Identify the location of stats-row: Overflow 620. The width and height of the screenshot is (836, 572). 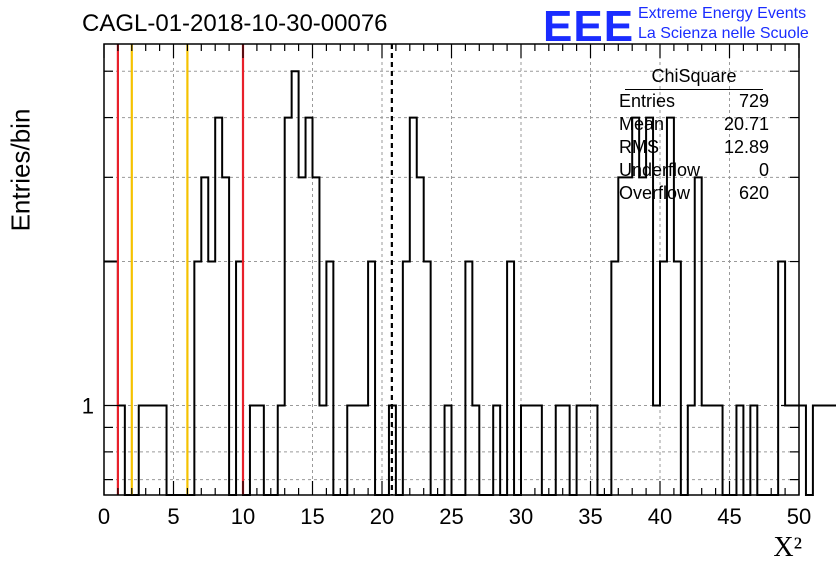
(695, 193).